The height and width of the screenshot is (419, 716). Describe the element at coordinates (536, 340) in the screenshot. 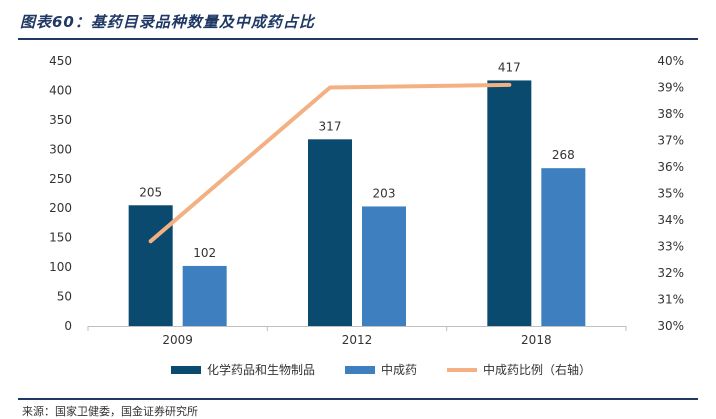

I see `x-tick-label: 2018` at that location.